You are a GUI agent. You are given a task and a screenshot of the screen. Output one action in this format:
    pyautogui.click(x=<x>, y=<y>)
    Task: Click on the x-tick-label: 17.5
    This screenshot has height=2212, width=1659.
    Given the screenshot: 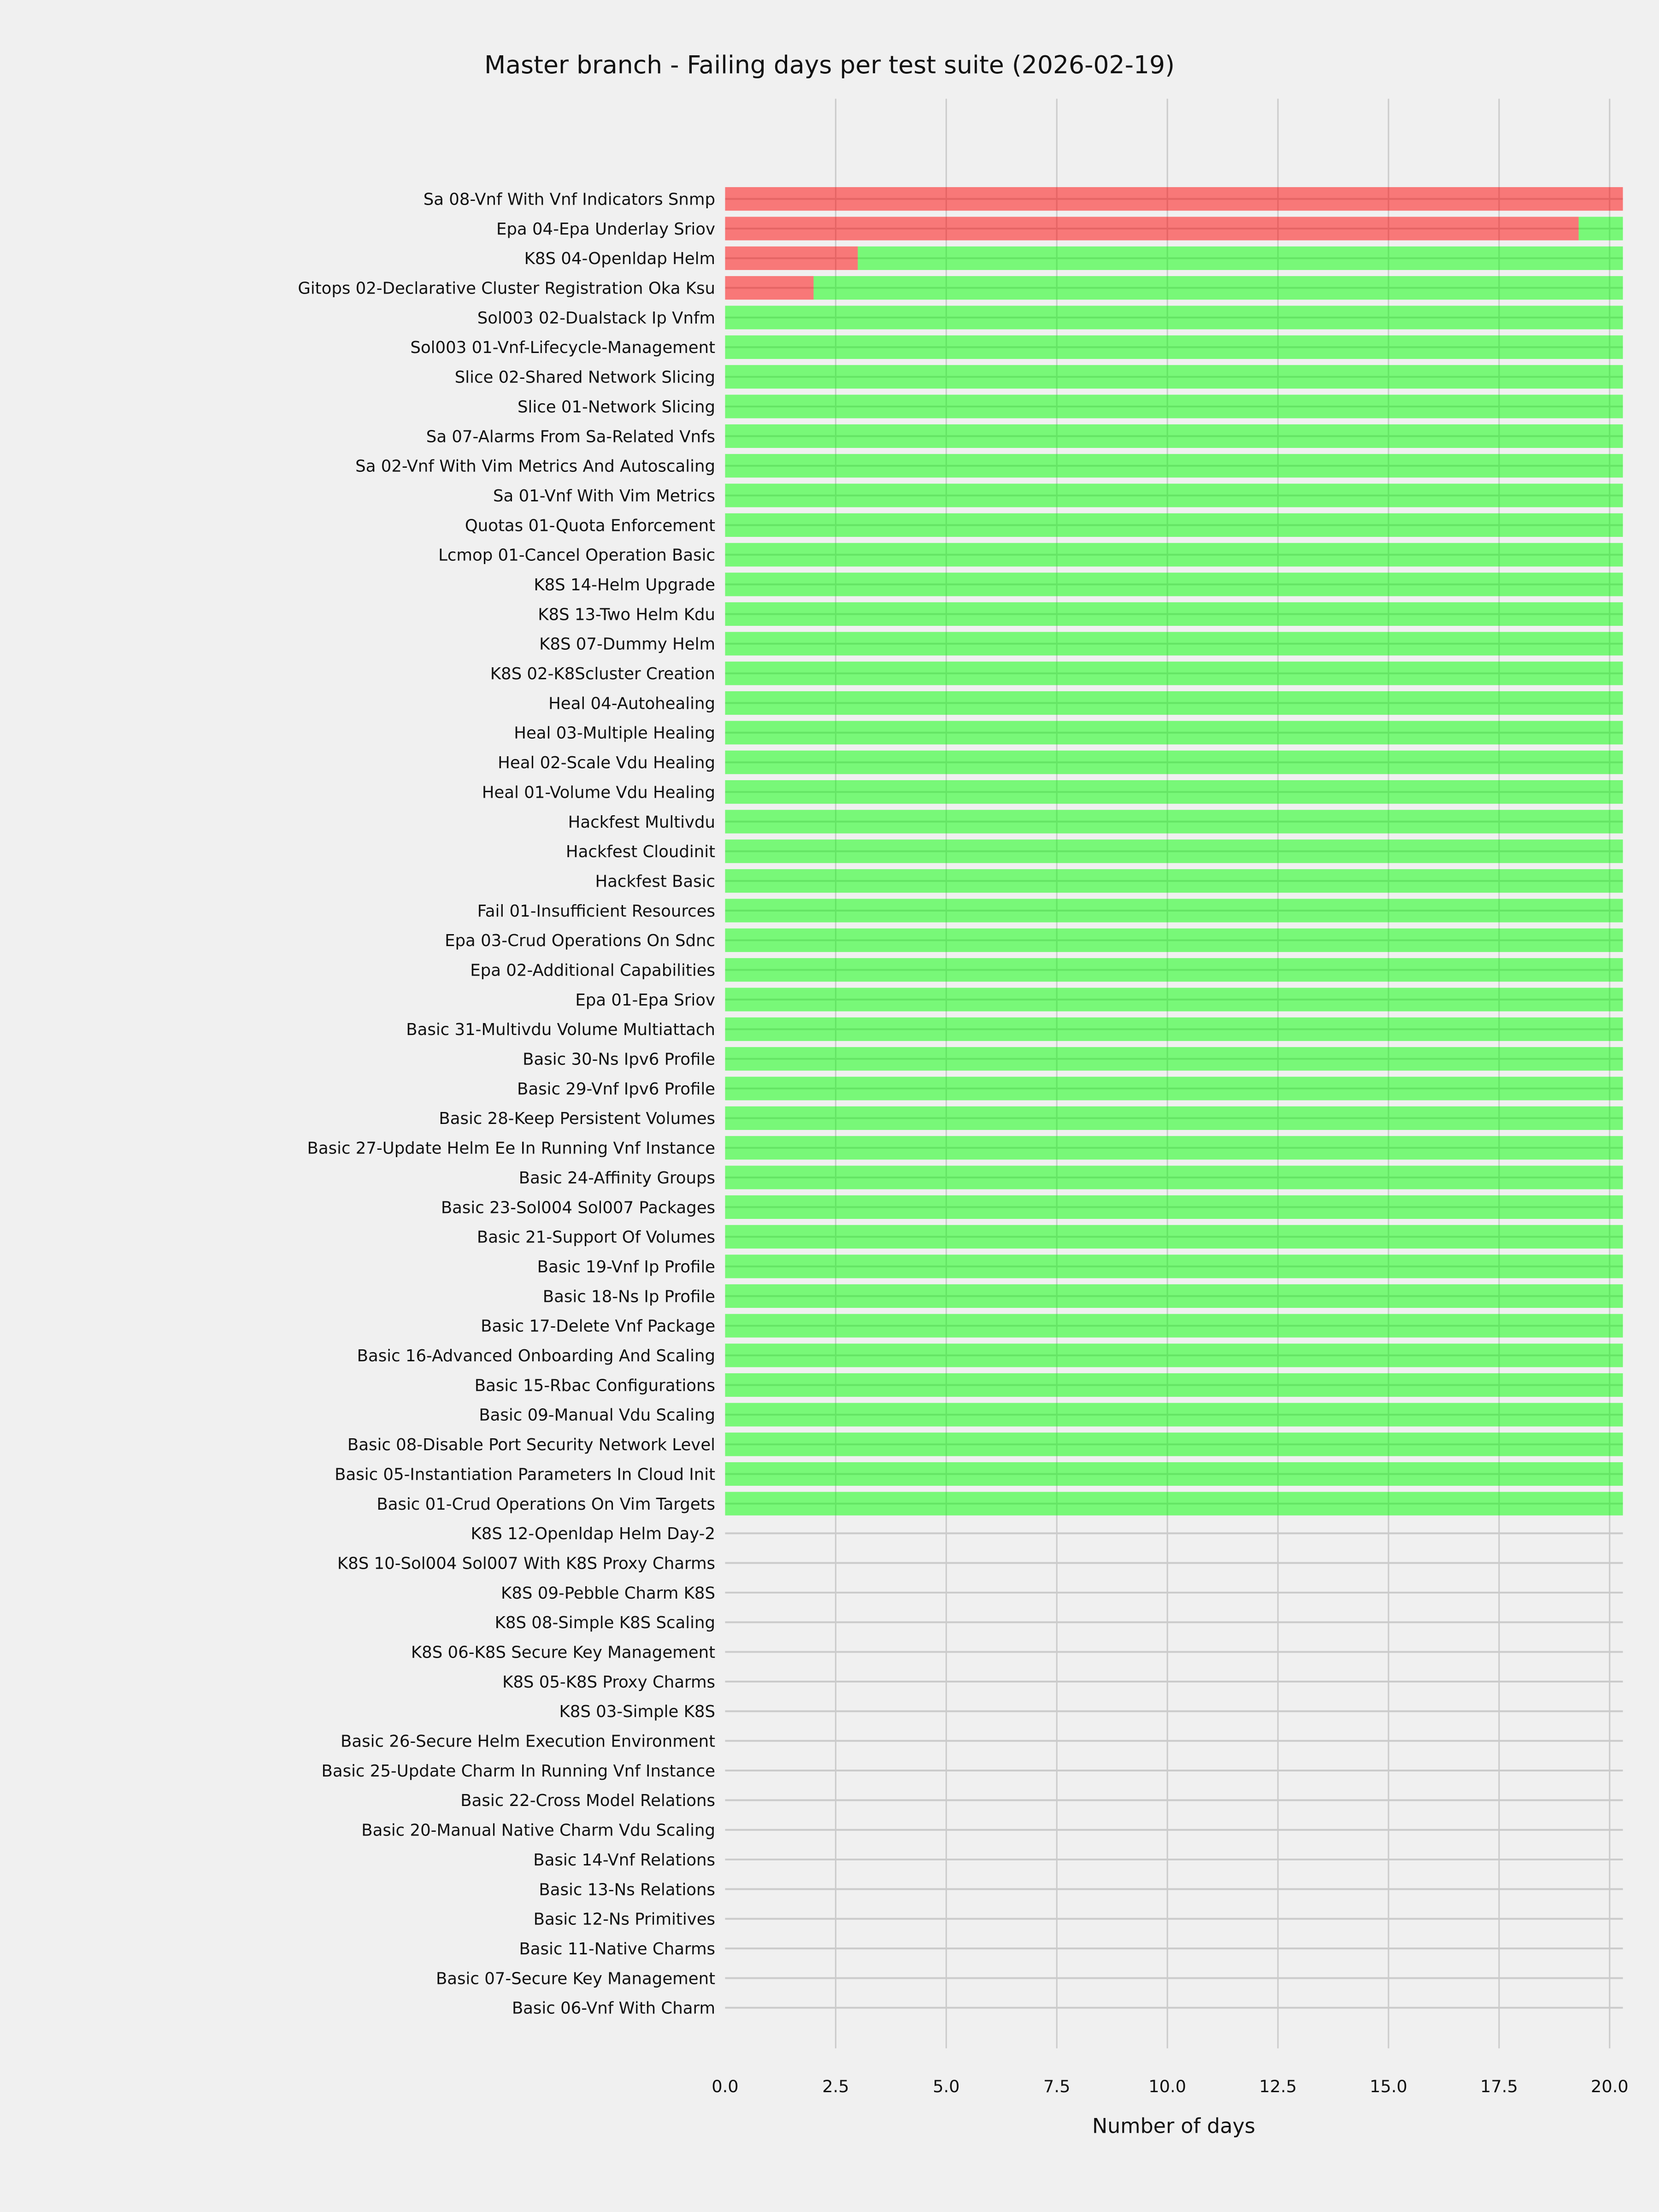 What is the action you would take?
    pyautogui.click(x=1499, y=2086)
    